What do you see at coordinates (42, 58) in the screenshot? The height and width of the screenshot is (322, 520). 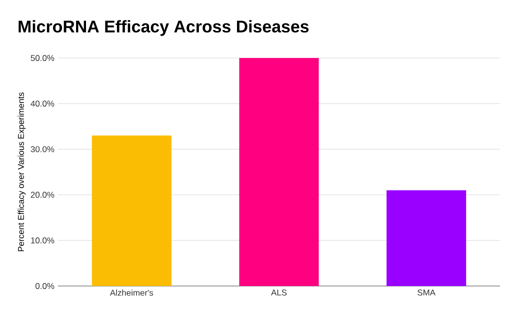 I see `y-tick-label: 50.0%` at bounding box center [42, 58].